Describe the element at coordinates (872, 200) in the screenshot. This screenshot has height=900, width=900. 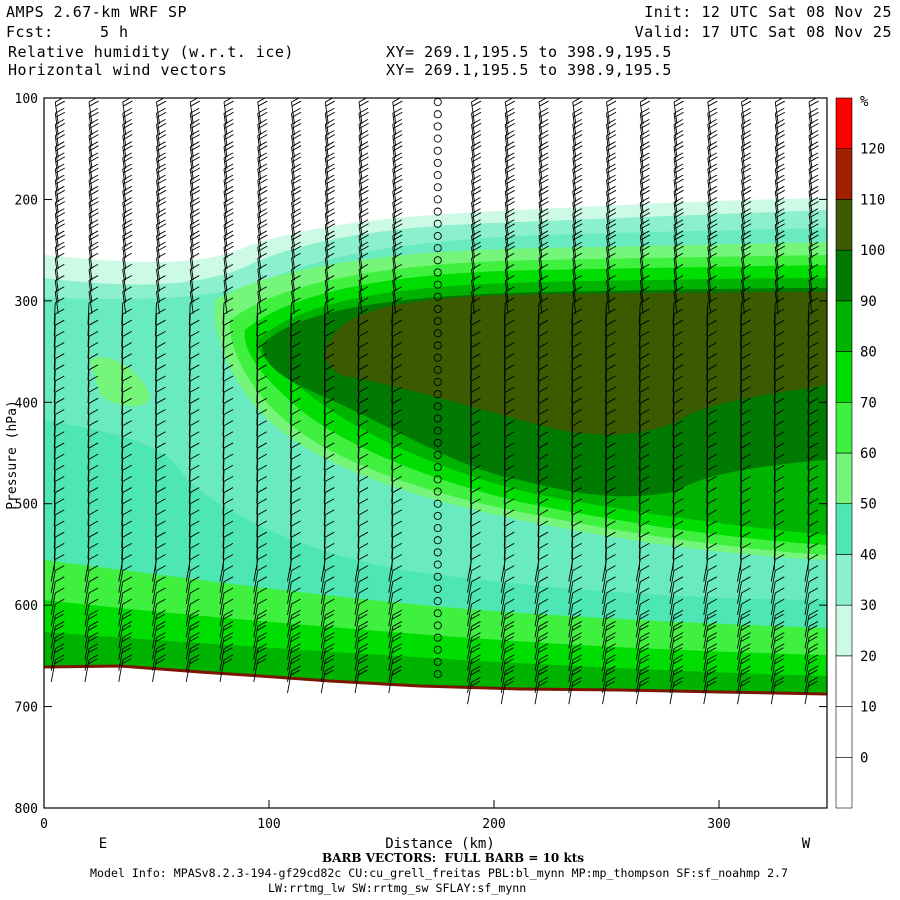
I see `colorbar-label: 110` at that location.